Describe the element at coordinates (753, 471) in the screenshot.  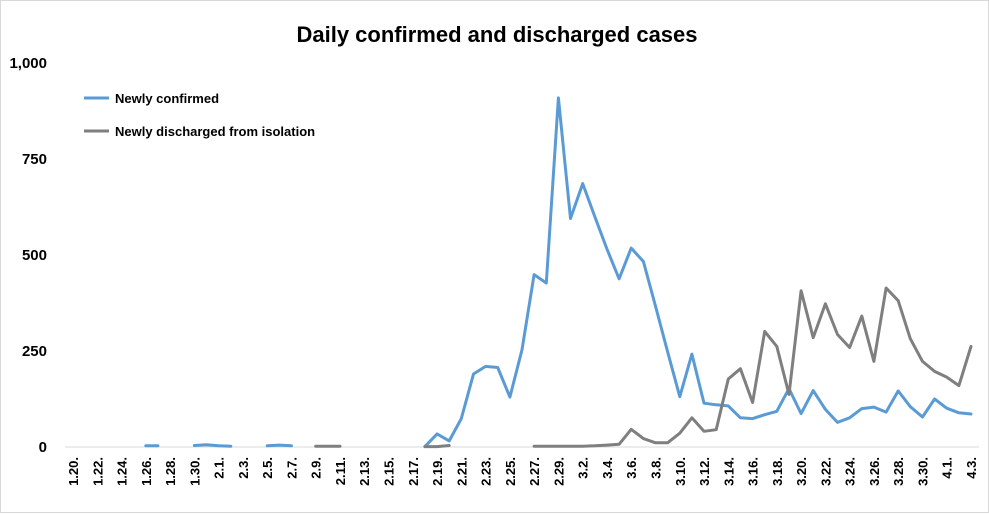
I see `x-tick-label: 3.16.` at that location.